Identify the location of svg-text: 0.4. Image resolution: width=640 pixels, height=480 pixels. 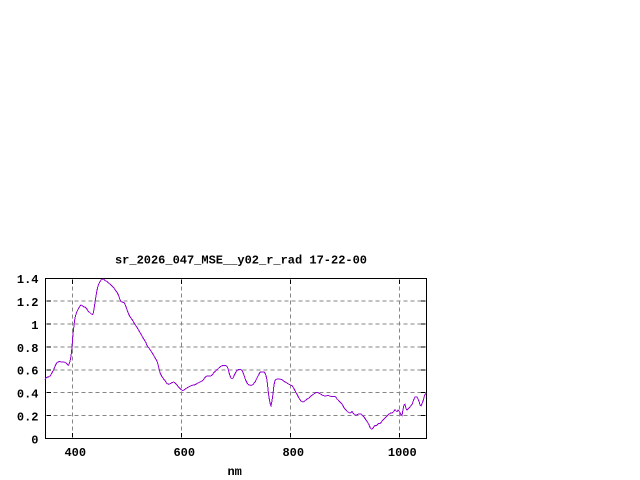
(28, 395).